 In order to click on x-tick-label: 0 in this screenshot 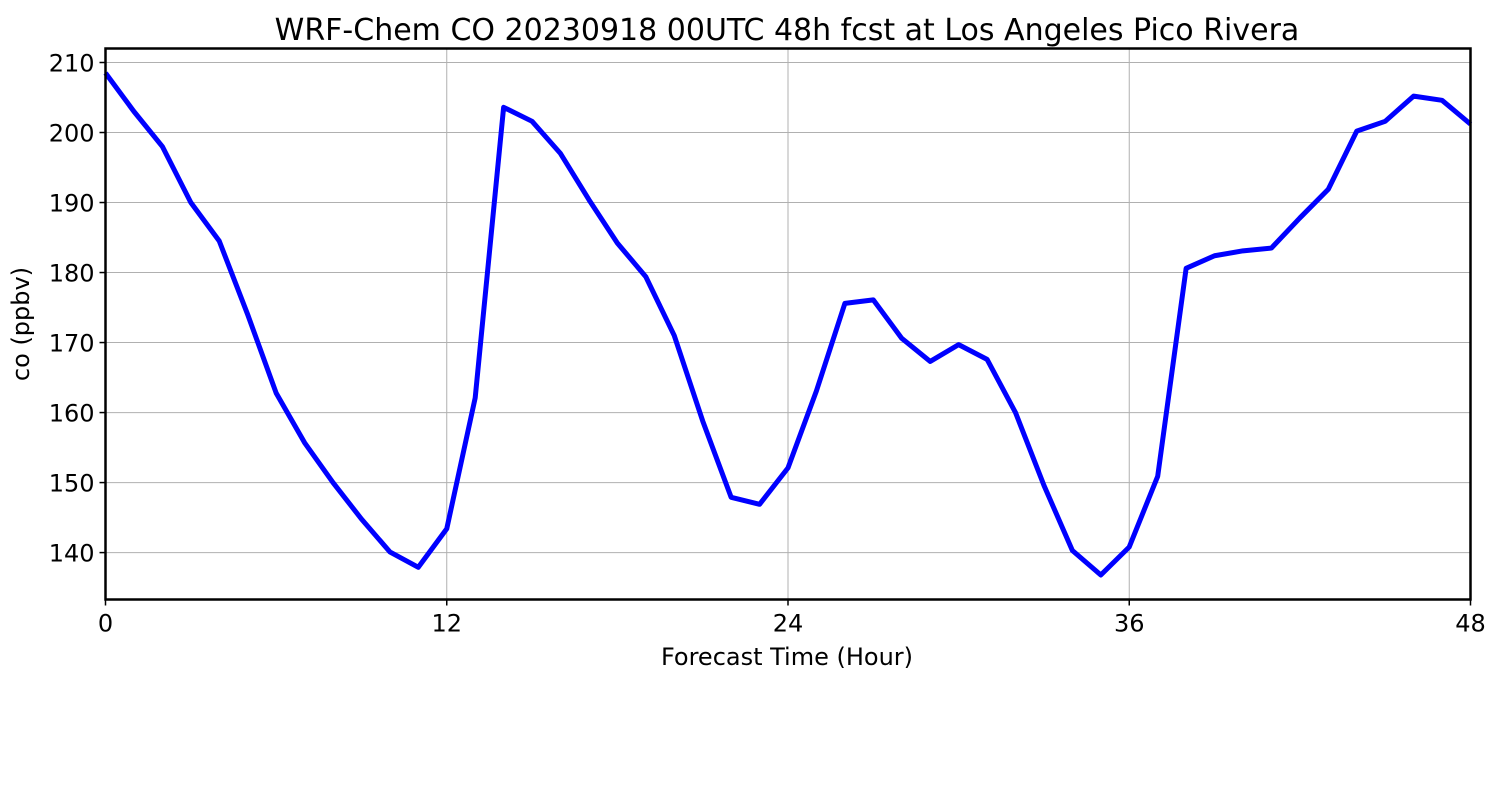, I will do `click(105, 624)`.